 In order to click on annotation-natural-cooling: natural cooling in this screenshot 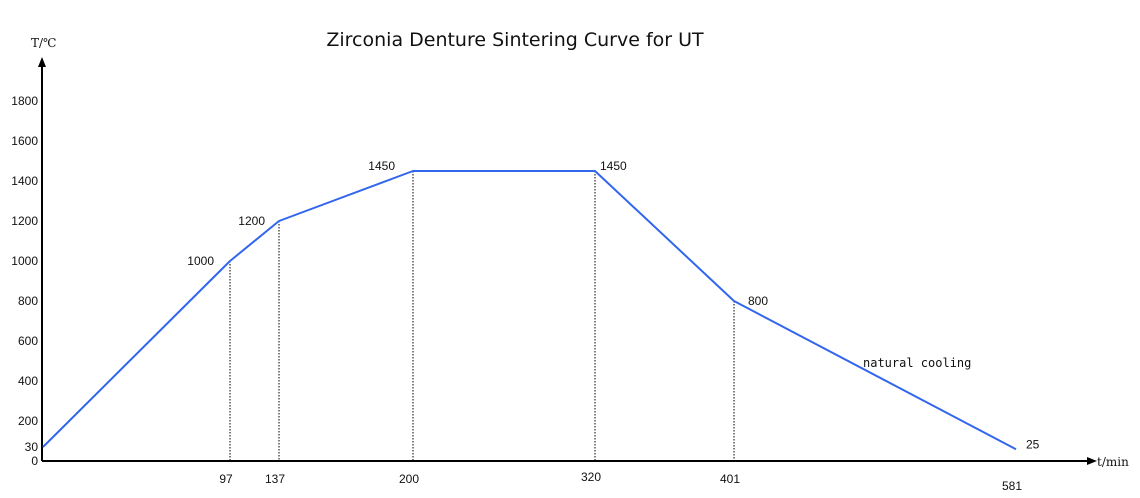, I will do `click(917, 363)`.